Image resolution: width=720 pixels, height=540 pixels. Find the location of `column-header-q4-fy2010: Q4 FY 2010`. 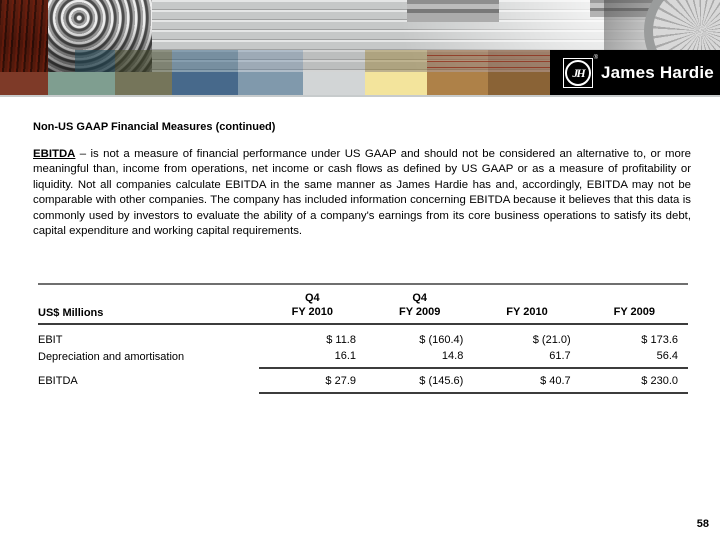

column-header-q4-fy2010: Q4 FY 2010 is located at coordinates (312, 304).